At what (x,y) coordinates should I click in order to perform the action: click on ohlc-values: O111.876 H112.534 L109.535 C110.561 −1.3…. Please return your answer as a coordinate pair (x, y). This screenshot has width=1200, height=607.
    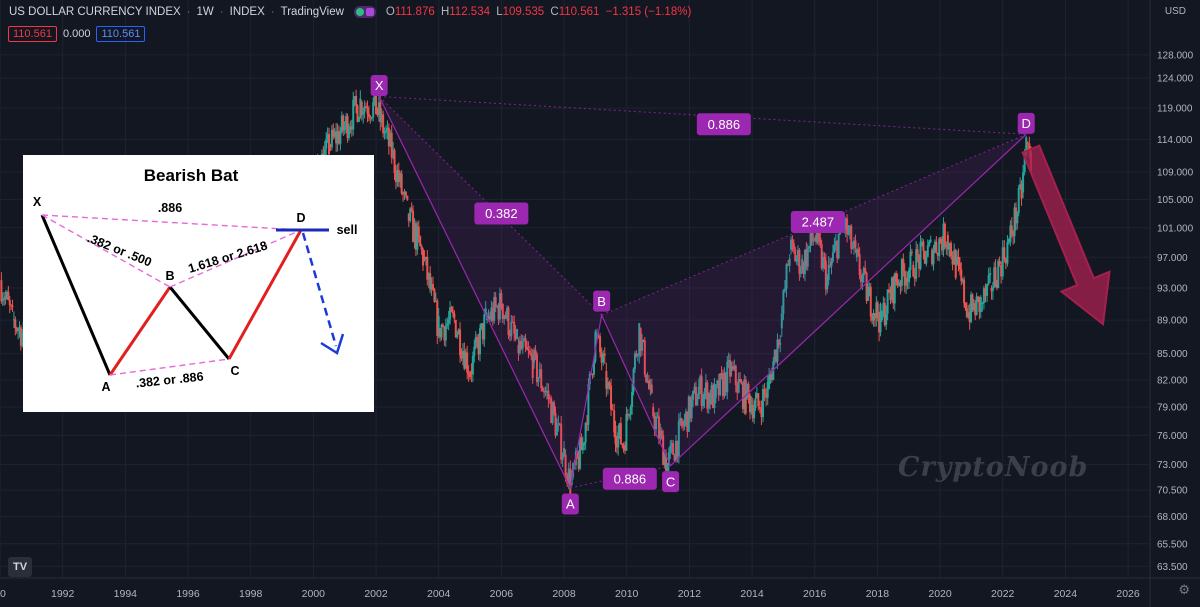
    Looking at the image, I should click on (538, 12).